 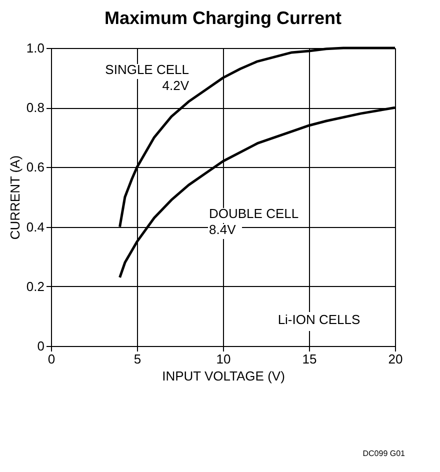 What do you see at coordinates (223, 359) in the screenshot?
I see `x-tick-label: 10` at bounding box center [223, 359].